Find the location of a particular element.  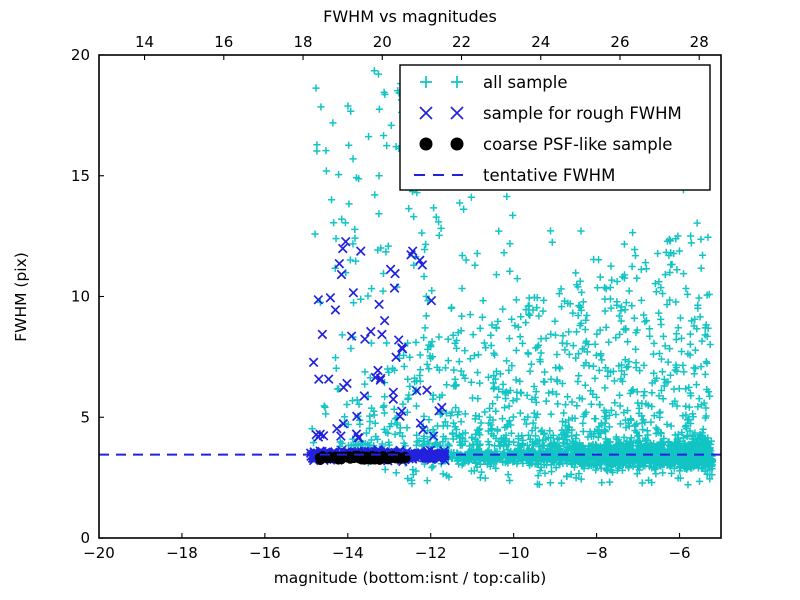

left-axis-ticks: 0 5 10 15 20 is located at coordinates (87, 296).